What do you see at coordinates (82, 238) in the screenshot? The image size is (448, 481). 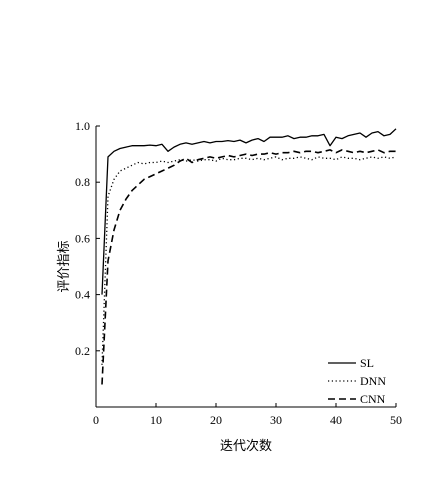 I see `y-tick-label: 0.6` at bounding box center [82, 238].